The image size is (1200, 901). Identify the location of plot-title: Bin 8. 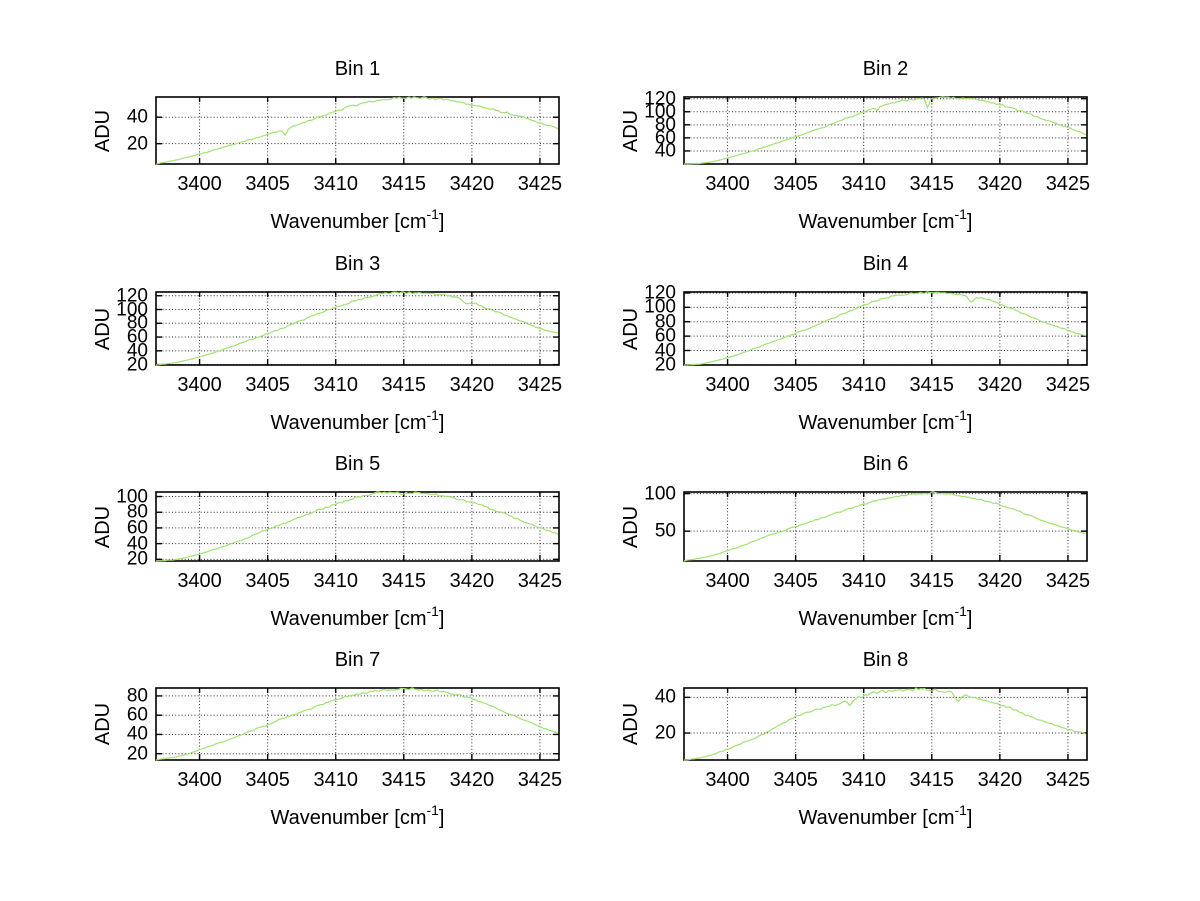
(885, 660).